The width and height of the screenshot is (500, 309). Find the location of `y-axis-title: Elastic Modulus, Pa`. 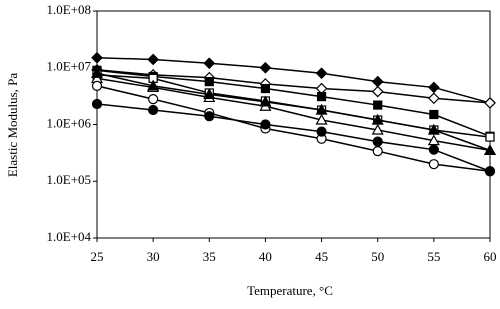

y-axis-title: Elastic Modulus, Pa is located at coordinates (12, 125).